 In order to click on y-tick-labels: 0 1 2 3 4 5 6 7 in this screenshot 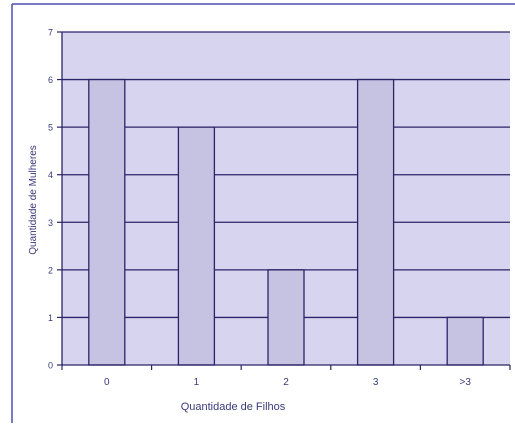, I will do `click(50, 199)`.